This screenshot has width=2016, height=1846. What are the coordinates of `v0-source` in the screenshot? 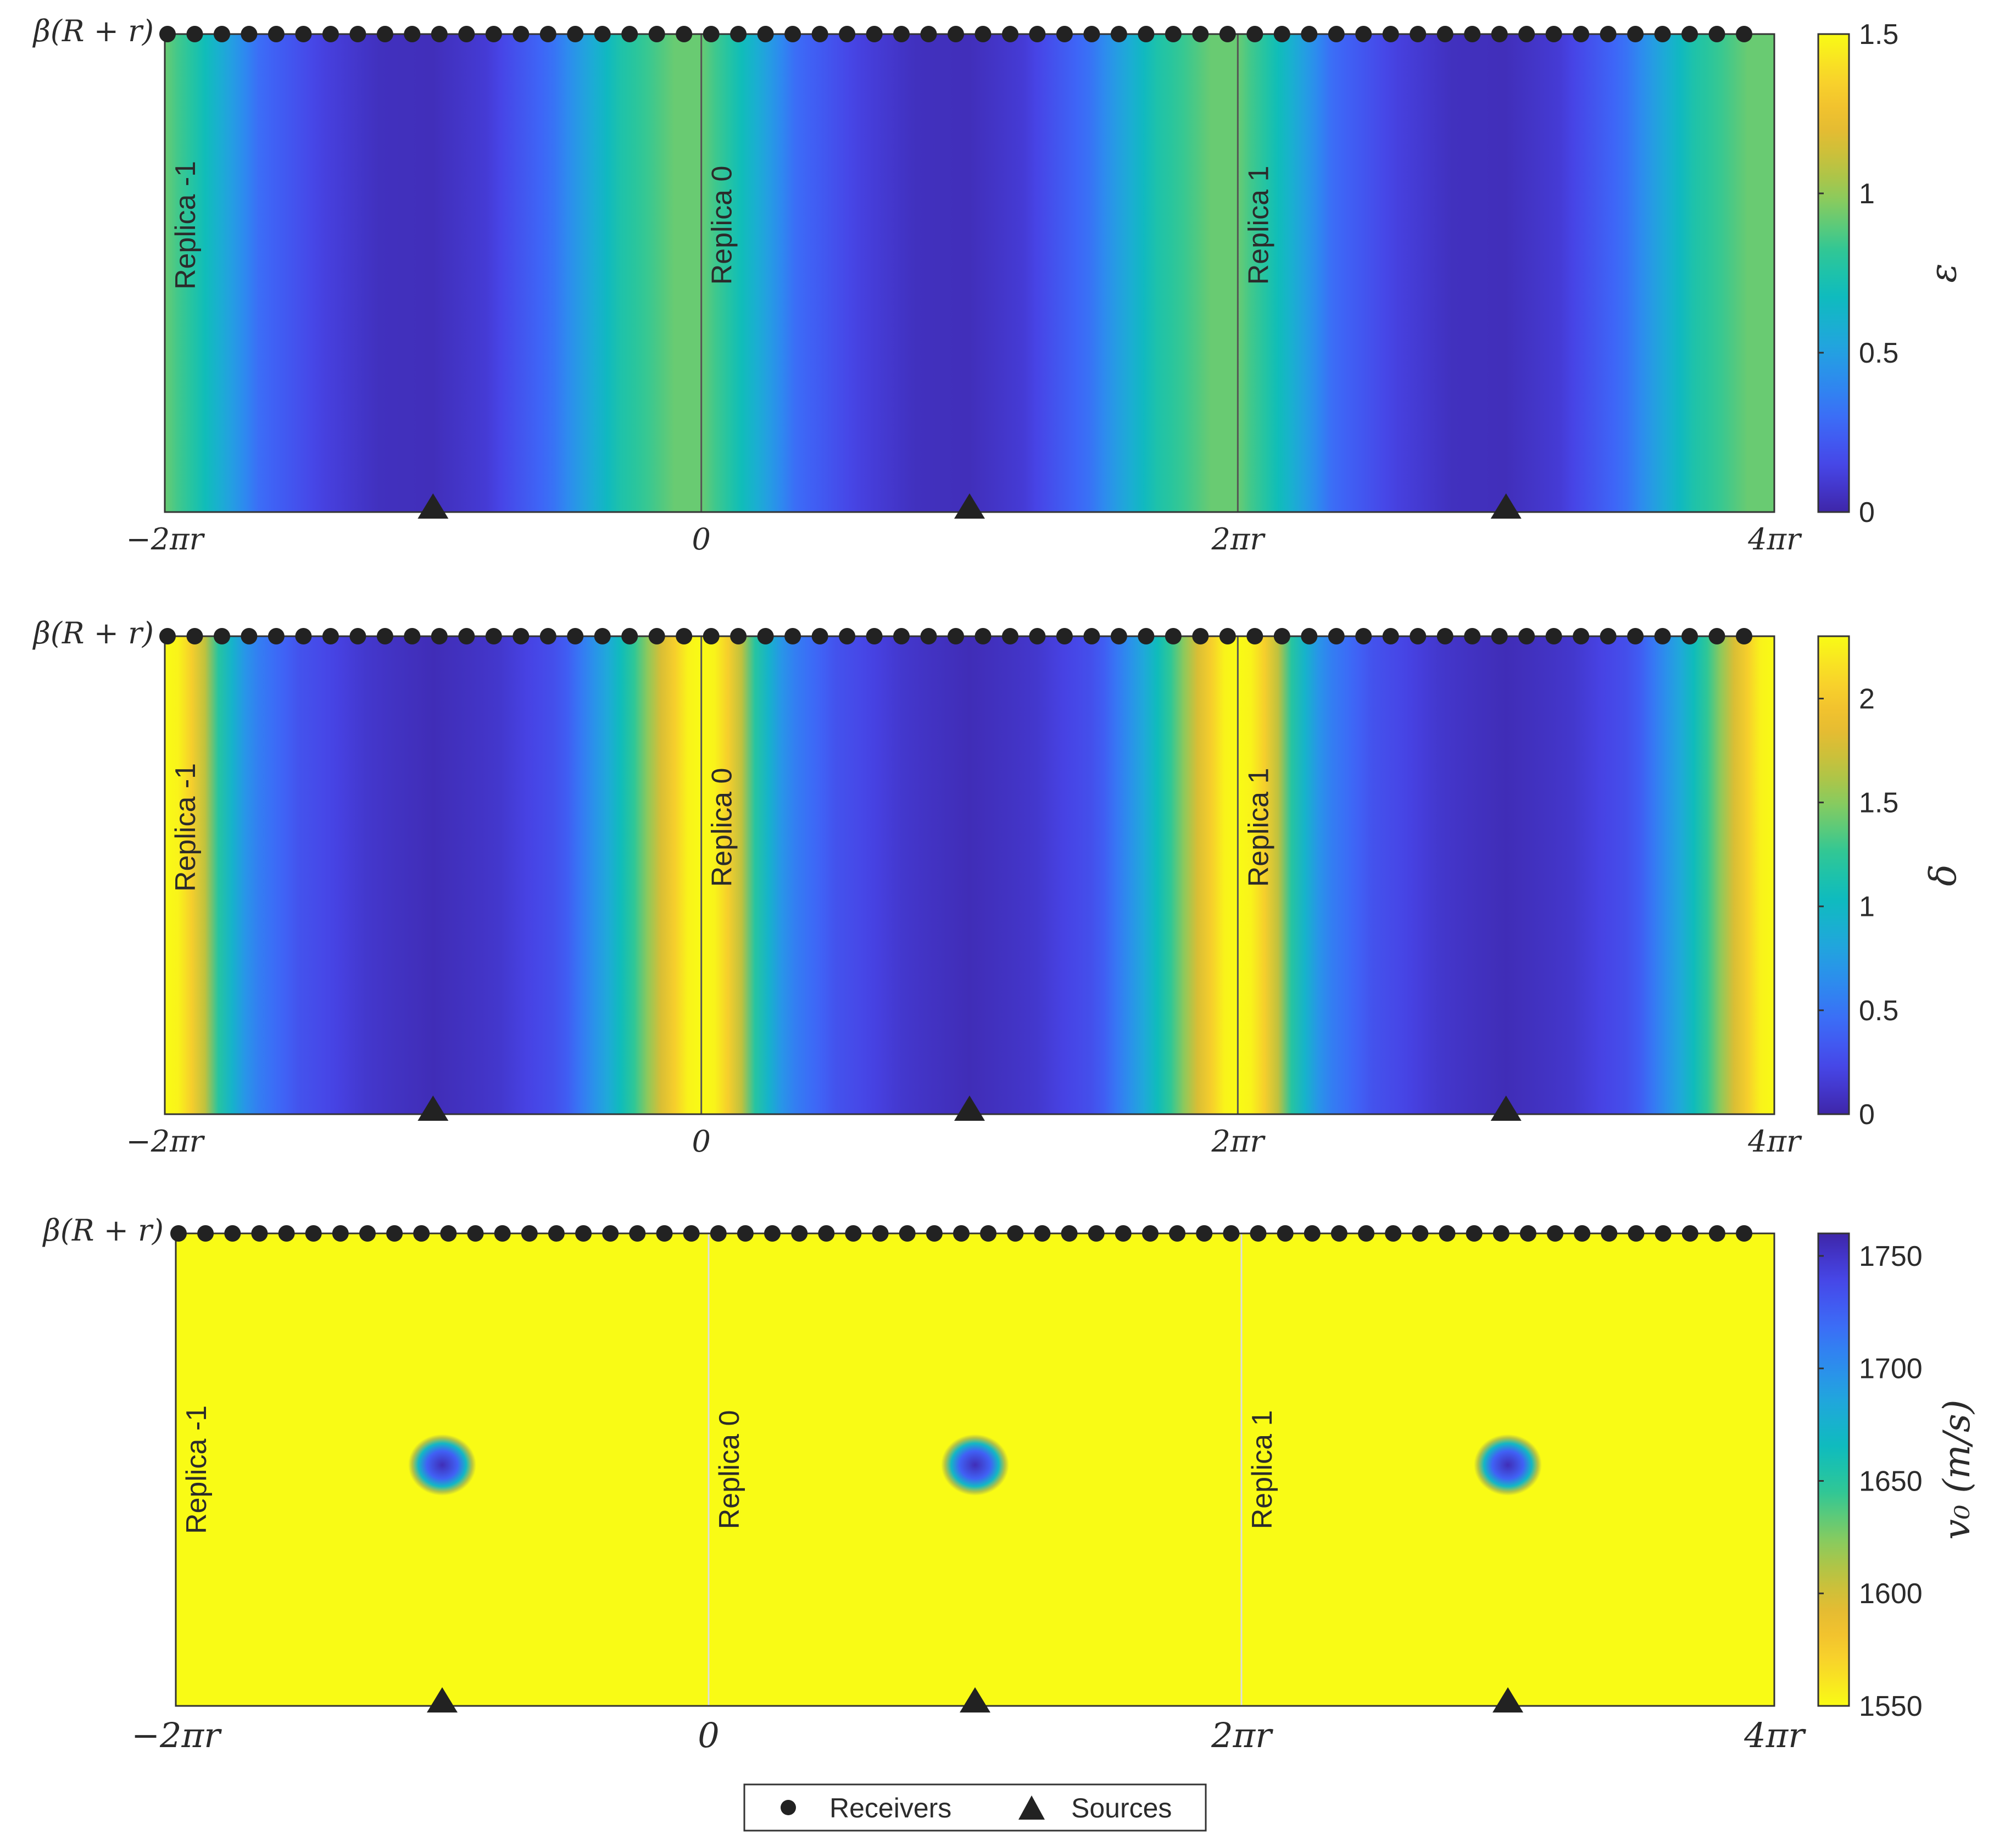 It's located at (442, 1699).